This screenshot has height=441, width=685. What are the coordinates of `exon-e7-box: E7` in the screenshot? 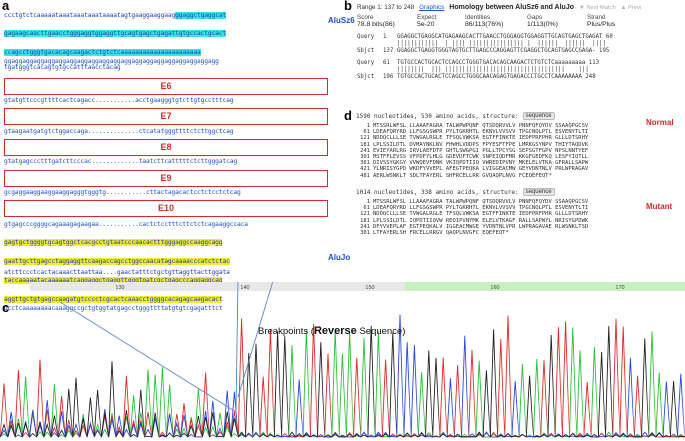 It's located at (166, 116).